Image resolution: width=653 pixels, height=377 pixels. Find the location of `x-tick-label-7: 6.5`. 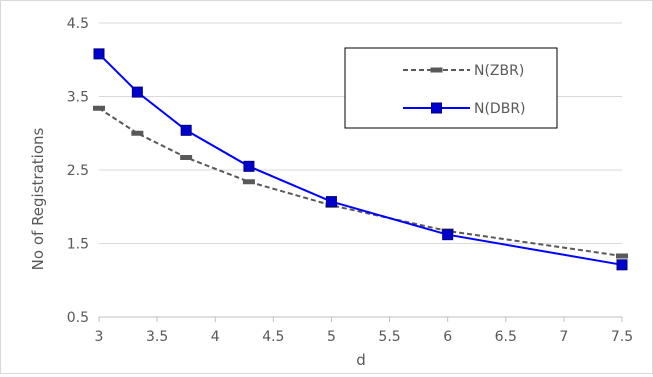

x-tick-label-7: 6.5 is located at coordinates (506, 337).